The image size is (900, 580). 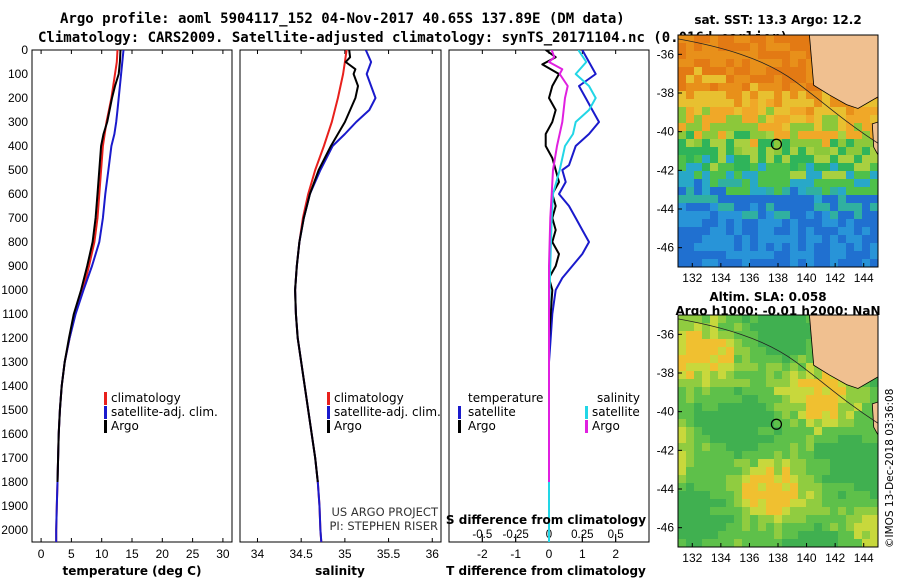 What do you see at coordinates (132, 554) in the screenshot?
I see `temperature-xtick-label: 15` at bounding box center [132, 554].